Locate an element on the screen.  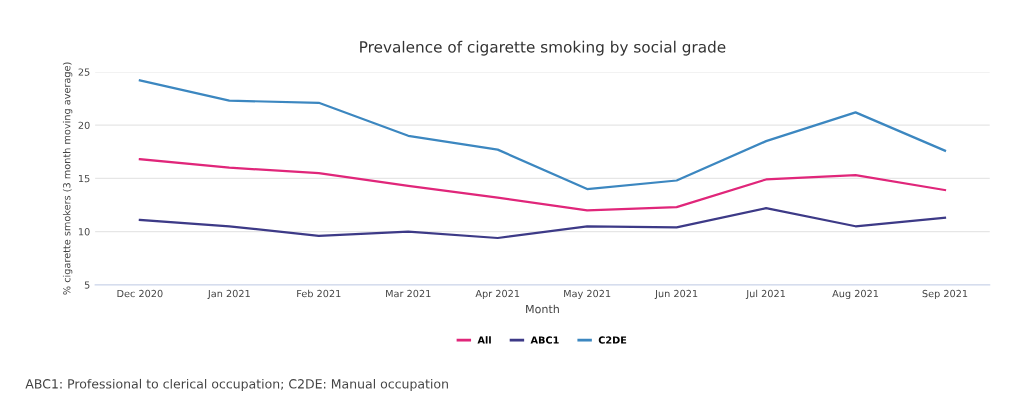
y-tick-label: 20 is located at coordinates (84, 125).